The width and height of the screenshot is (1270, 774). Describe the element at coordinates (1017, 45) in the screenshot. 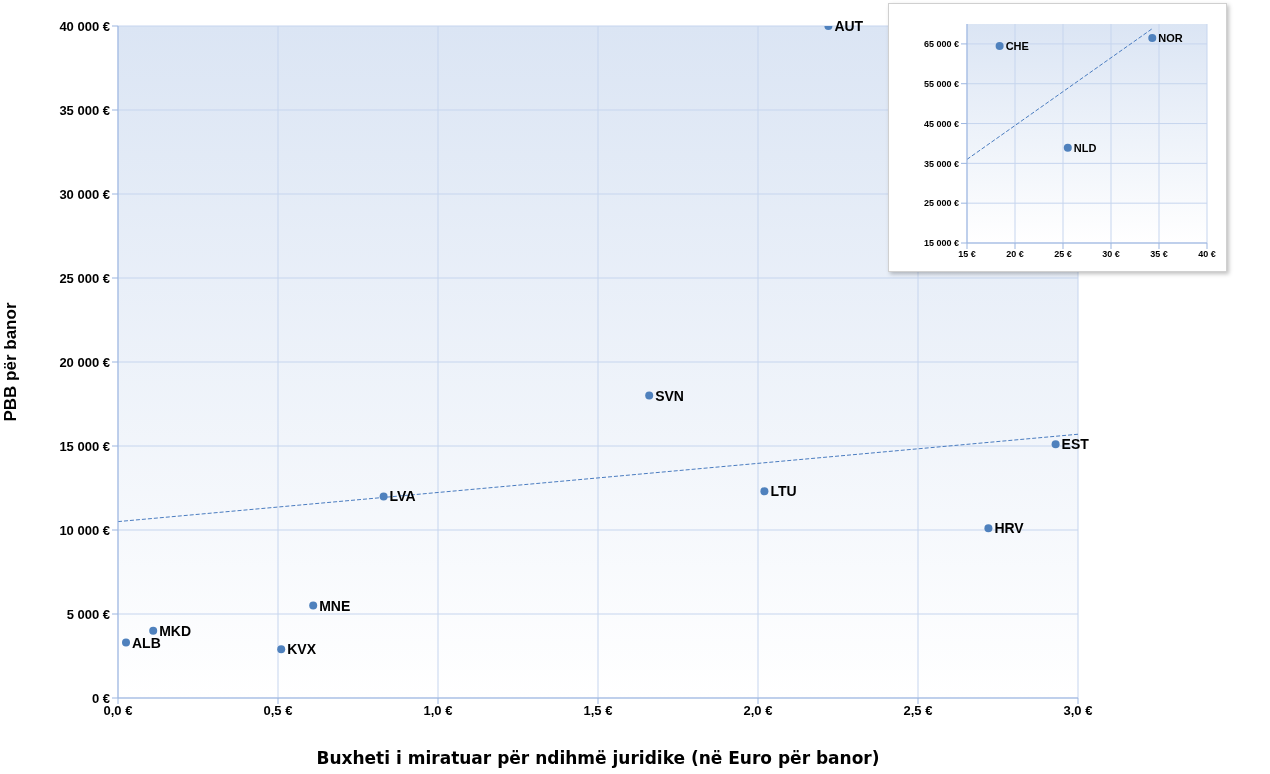

I see `annotation: CHE` at that location.